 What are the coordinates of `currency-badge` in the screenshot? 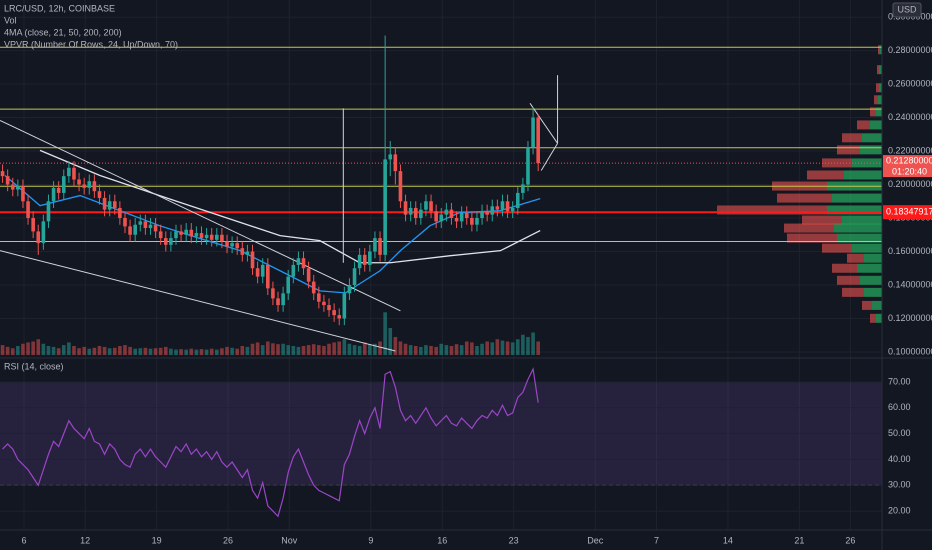 It's located at (907, 10).